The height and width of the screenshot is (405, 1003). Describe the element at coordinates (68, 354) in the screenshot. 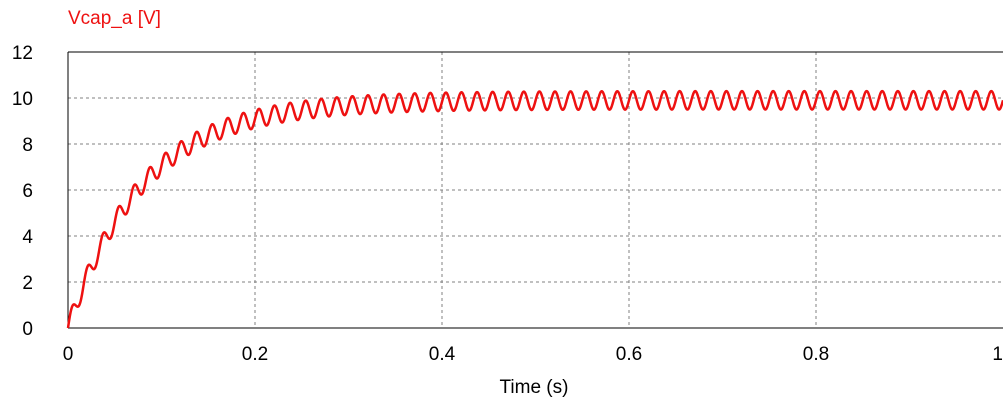

I see `x-tick-label: 0` at that location.